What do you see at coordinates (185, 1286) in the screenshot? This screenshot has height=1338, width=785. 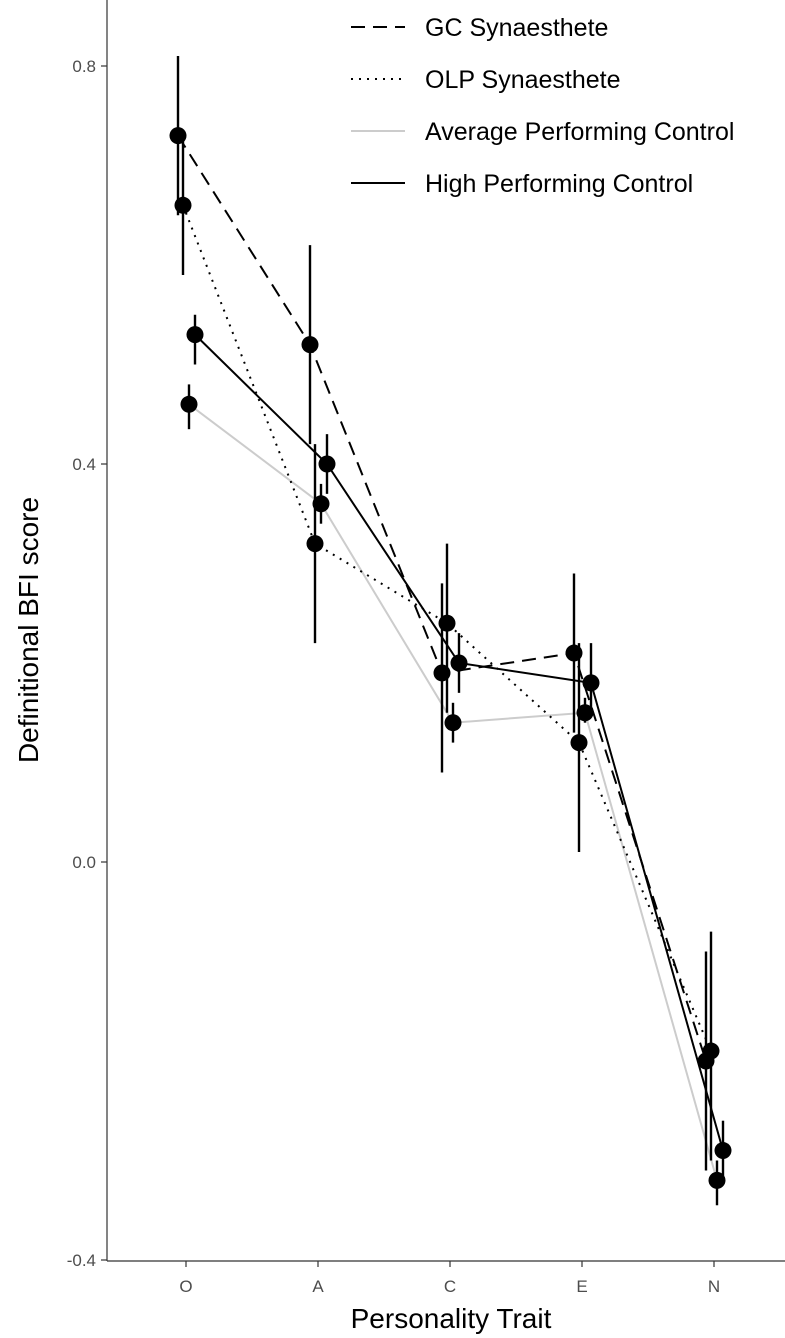 I see `x-tick-label: O` at bounding box center [185, 1286].